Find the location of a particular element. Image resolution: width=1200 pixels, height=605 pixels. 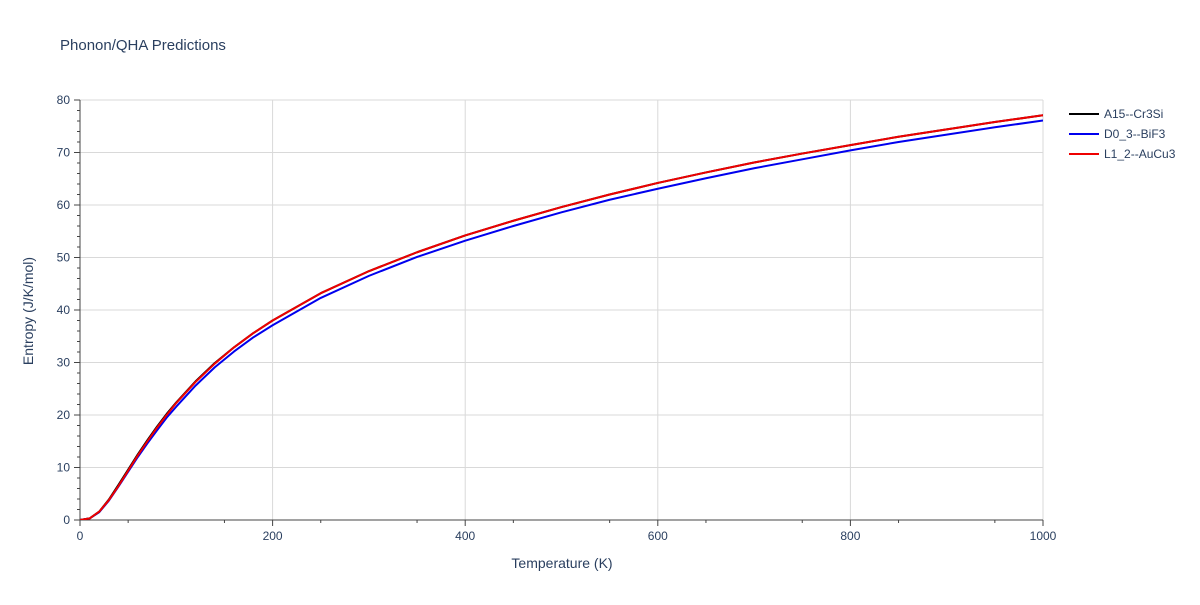

y-tick-label: 70 is located at coordinates (64, 153).